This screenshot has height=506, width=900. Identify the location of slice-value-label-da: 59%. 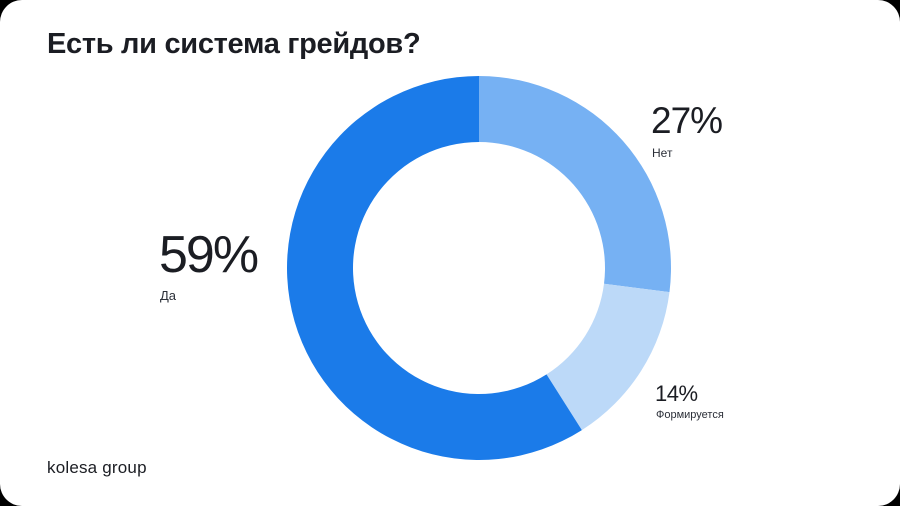
(209, 255).